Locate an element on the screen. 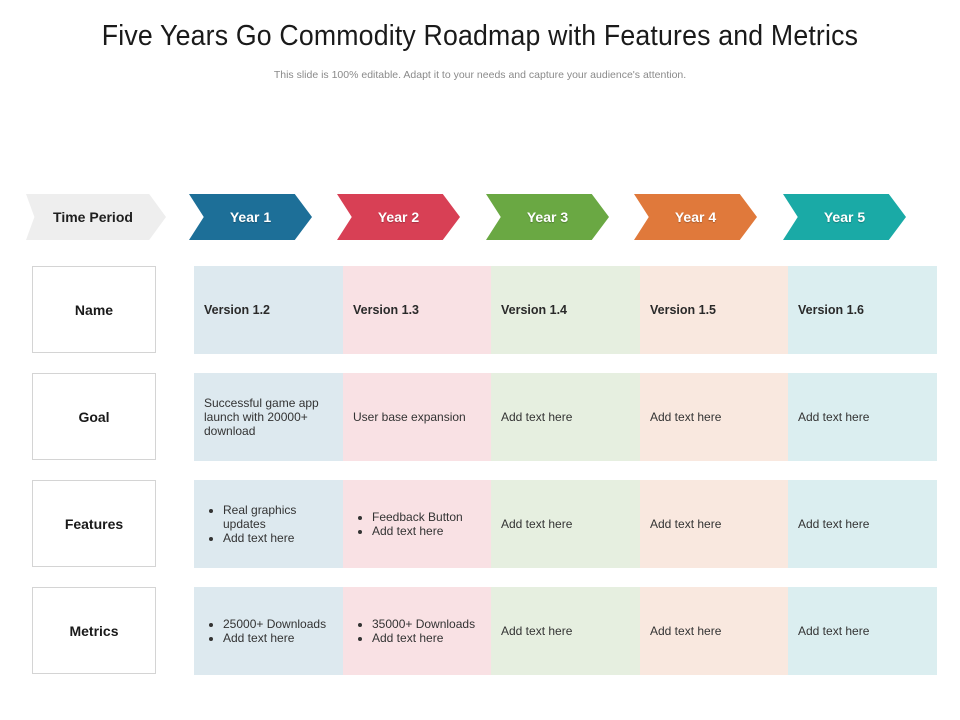 The image size is (960, 720). features-list-year-1: Real graphics updates Add text here is located at coordinates (263, 524).